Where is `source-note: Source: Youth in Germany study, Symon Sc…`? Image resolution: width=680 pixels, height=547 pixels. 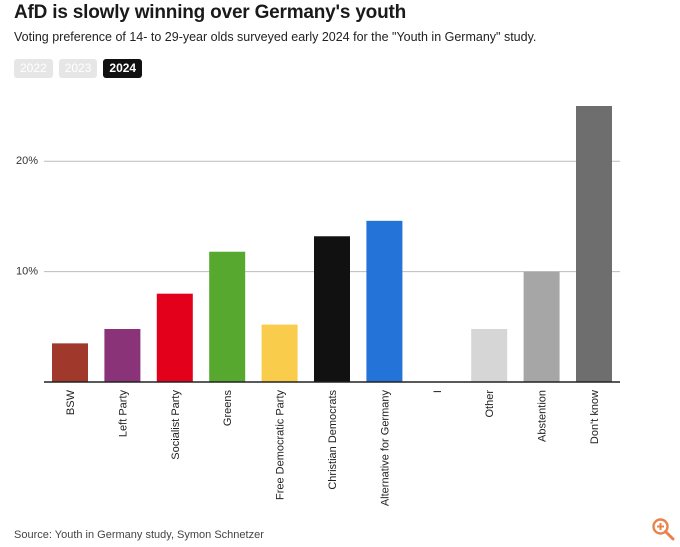 source-note: Source: Youth in Germany study, Symon Sc… is located at coordinates (139, 535).